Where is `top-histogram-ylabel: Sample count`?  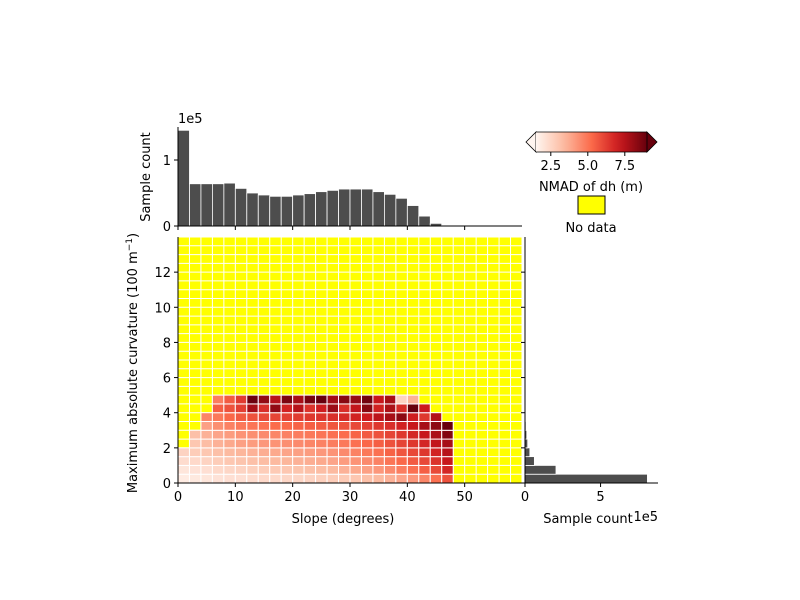
top-histogram-ylabel: Sample count is located at coordinates (146, 177).